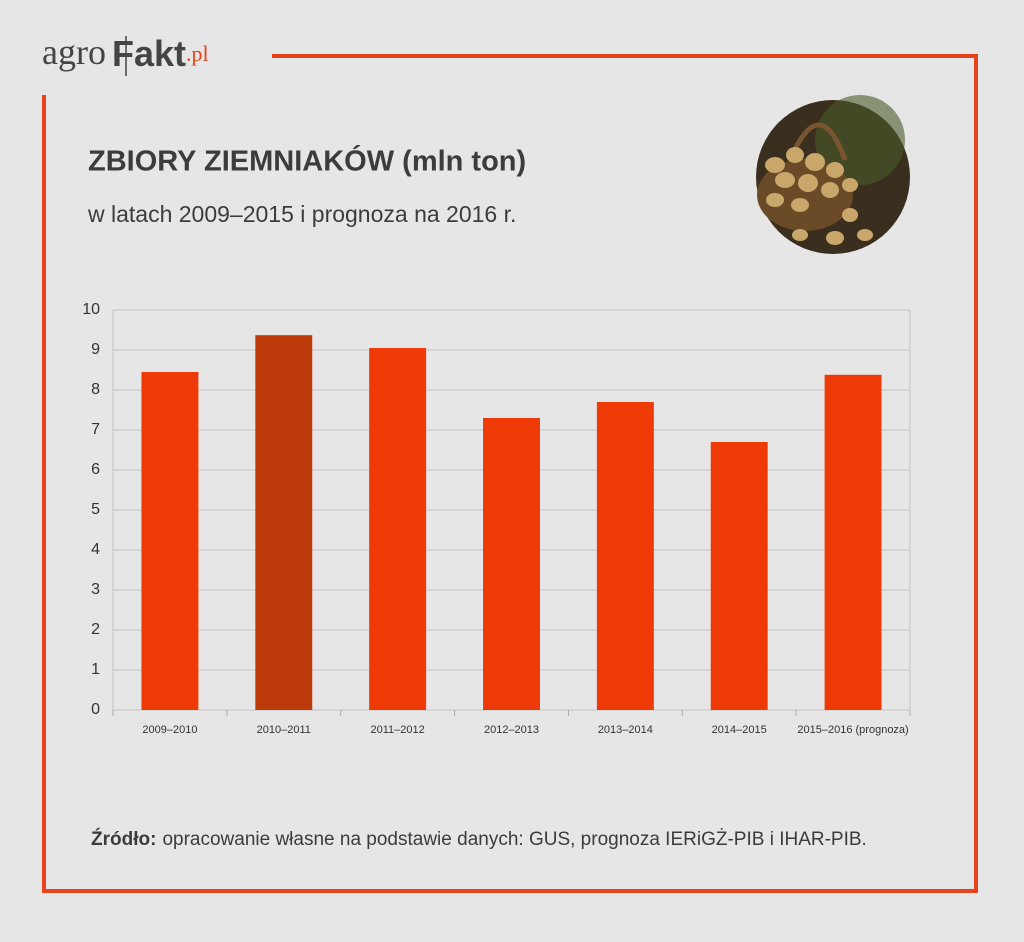 Image resolution: width=1024 pixels, height=942 pixels. I want to click on logo-agro: agro, so click(74, 52).